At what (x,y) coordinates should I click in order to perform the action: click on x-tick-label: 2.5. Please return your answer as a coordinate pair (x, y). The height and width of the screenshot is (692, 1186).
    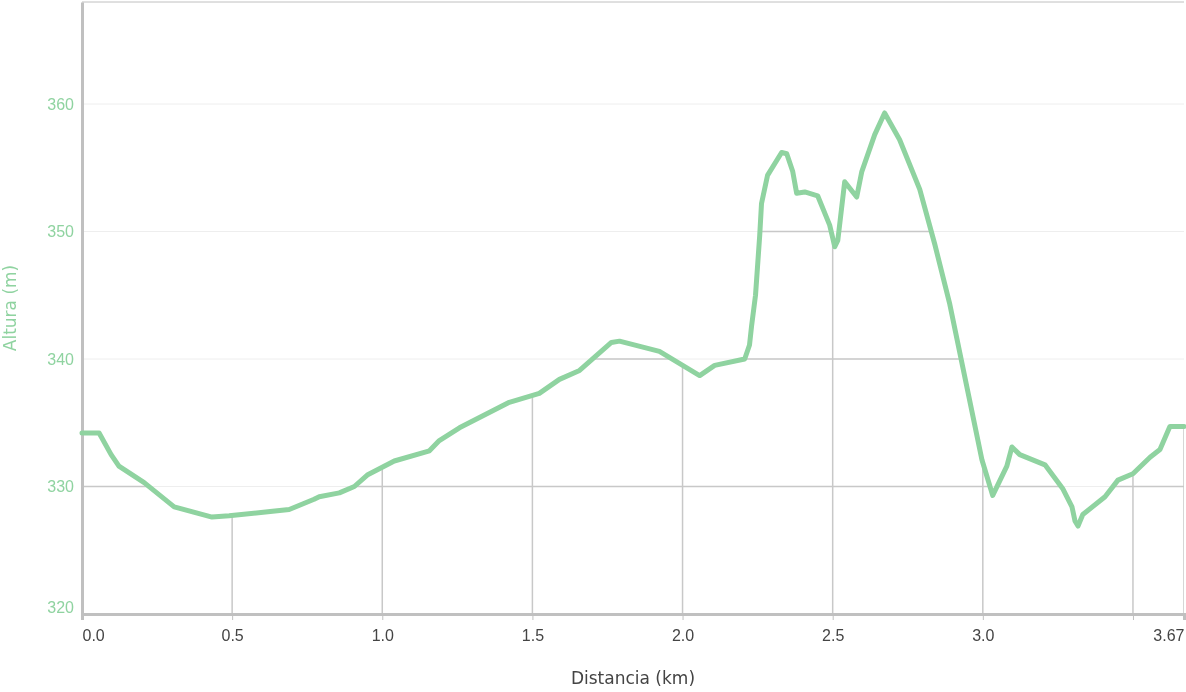
    Looking at the image, I should click on (833, 635).